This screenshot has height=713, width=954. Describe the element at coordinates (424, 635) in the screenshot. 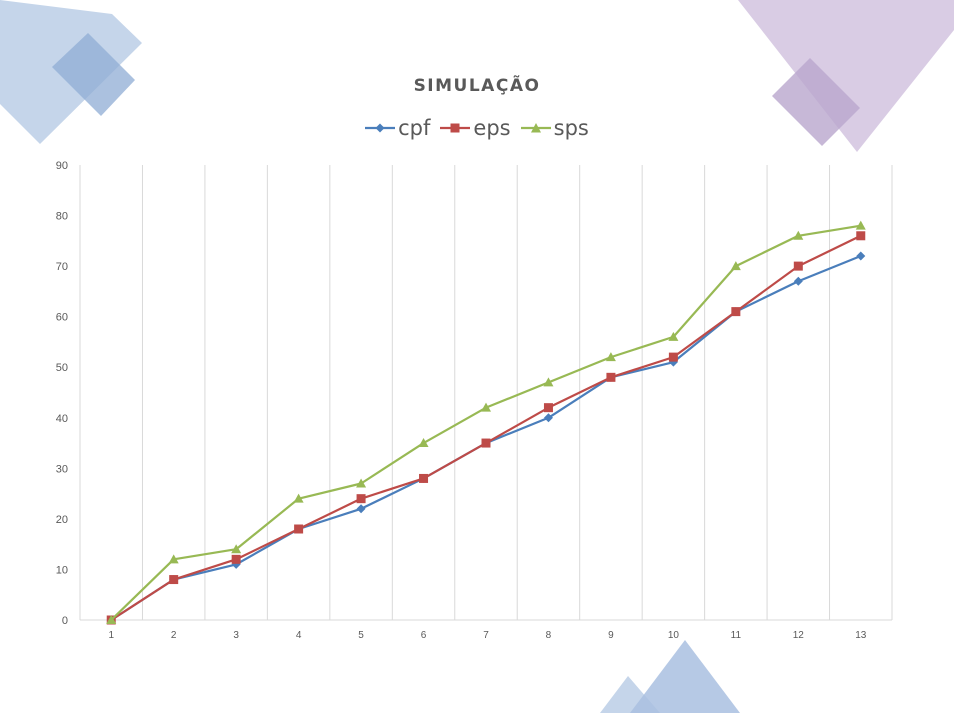

I see `x-tick-label: 6` at that location.